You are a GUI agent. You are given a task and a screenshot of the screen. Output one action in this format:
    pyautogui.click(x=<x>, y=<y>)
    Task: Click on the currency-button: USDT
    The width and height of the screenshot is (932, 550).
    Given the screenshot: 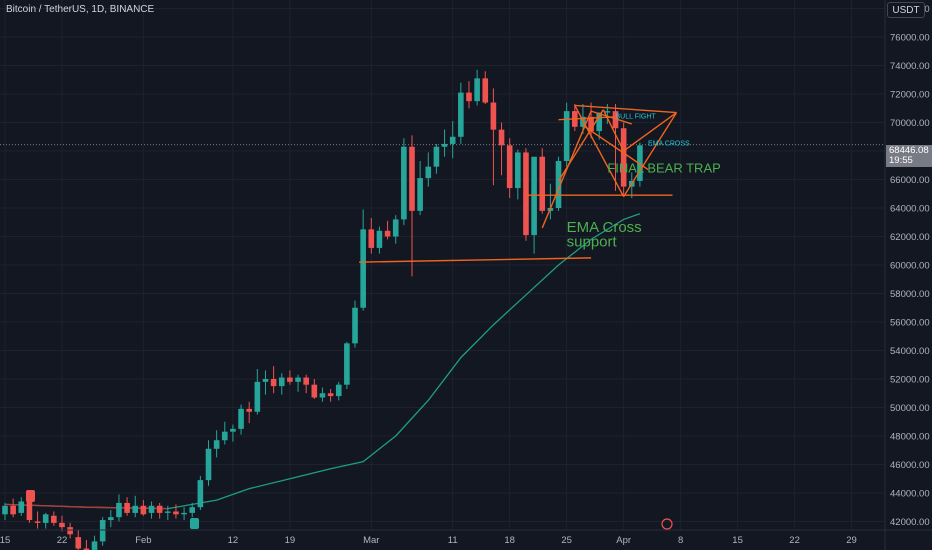 What is the action you would take?
    pyautogui.click(x=906, y=10)
    